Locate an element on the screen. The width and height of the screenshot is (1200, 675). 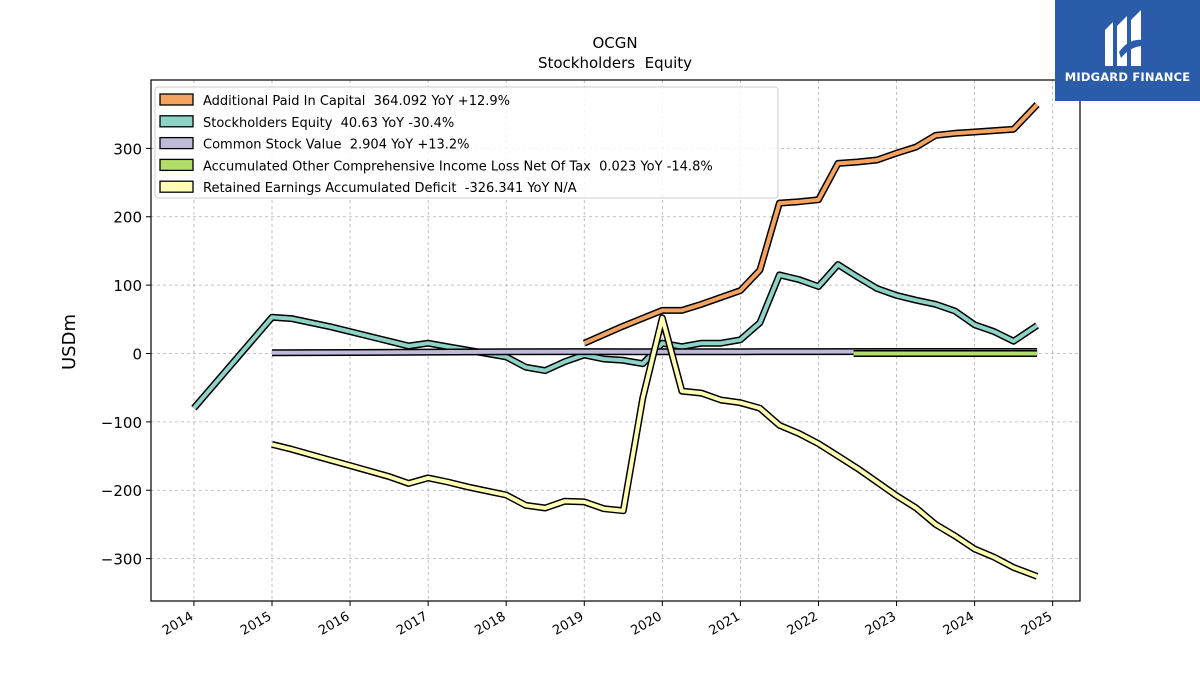
x-tick-label: 2024 is located at coordinates (959, 624).